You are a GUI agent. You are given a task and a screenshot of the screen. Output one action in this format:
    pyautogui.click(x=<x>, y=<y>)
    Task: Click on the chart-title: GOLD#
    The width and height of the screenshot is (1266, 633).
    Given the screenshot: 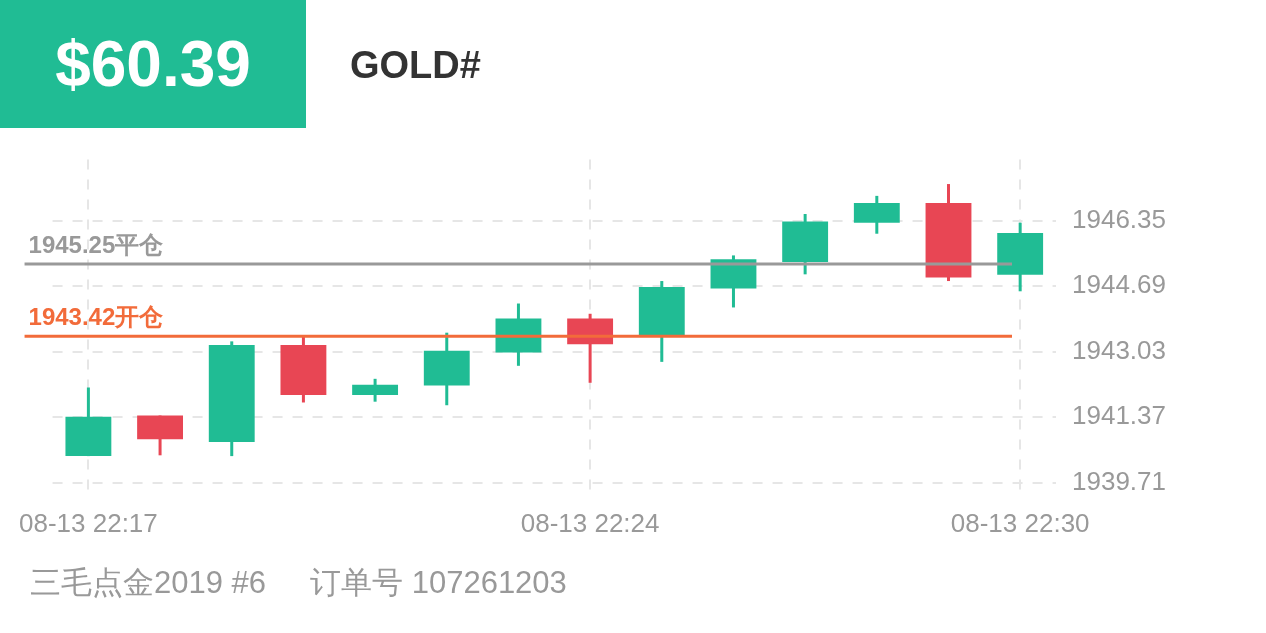 What is the action you would take?
    pyautogui.click(x=415, y=65)
    